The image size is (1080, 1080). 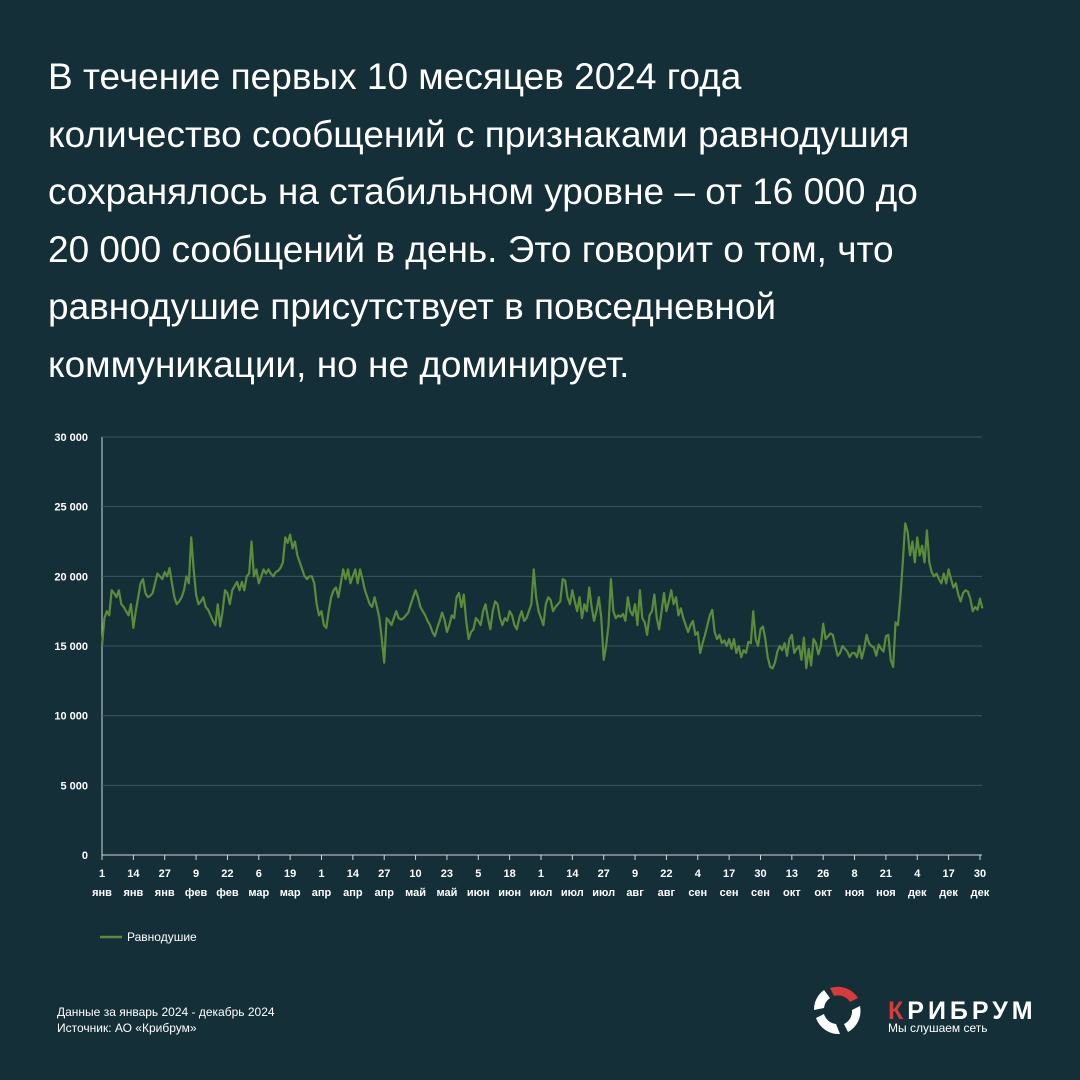 I want to click on x-tick-label: 30 сен, so click(x=760, y=883).